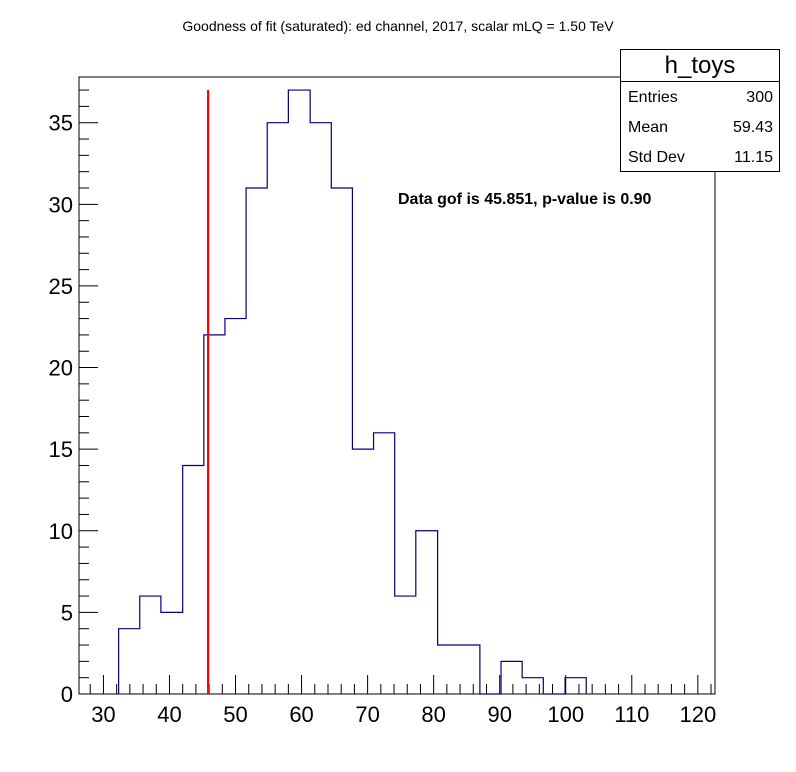  What do you see at coordinates (367, 714) in the screenshot?
I see `x-tick-label: 70` at bounding box center [367, 714].